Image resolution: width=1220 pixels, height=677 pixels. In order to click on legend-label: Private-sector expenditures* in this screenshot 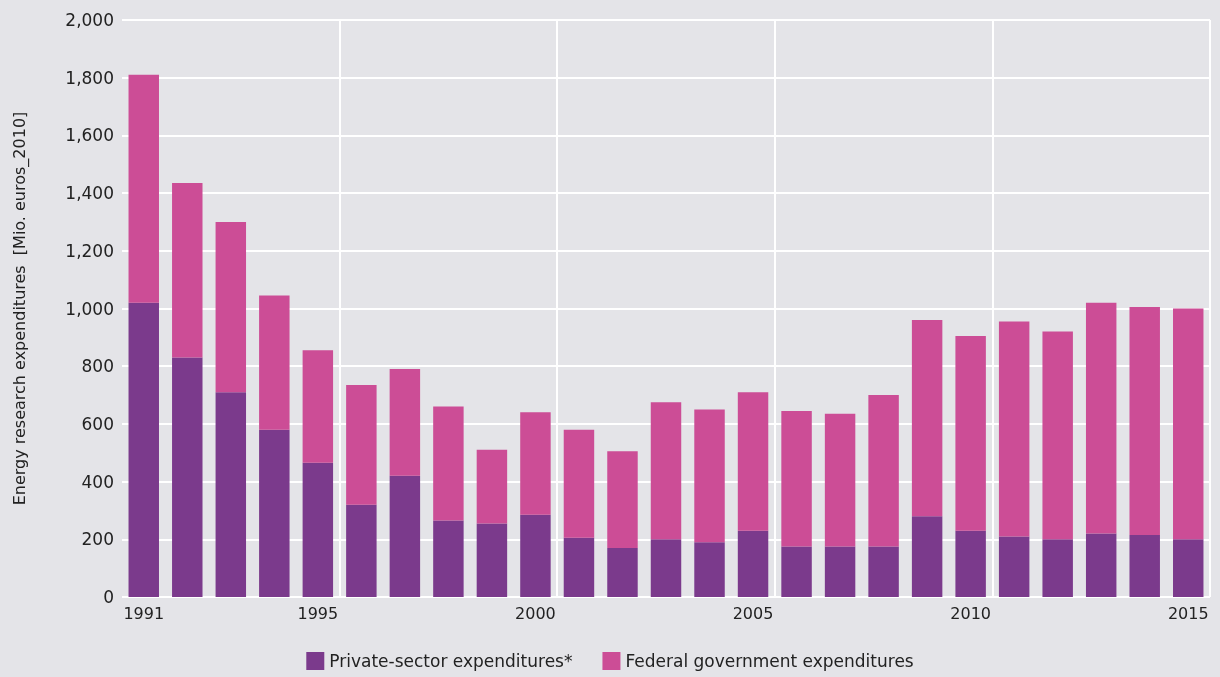, I will do `click(451, 661)`.